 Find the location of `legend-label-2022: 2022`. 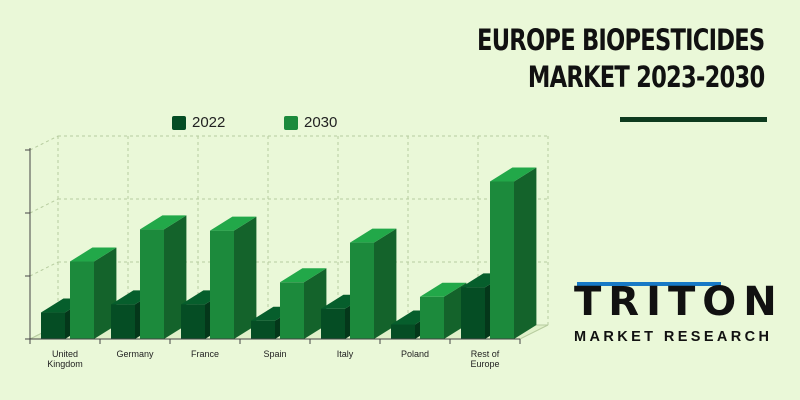

legend-label-2022: 2022 is located at coordinates (209, 122).